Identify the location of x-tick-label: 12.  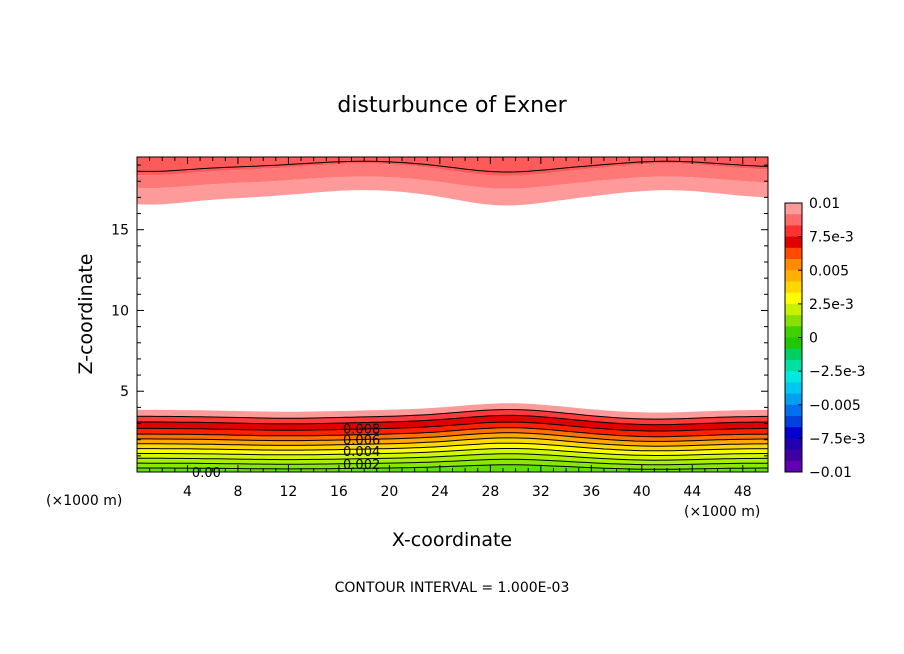
(289, 492).